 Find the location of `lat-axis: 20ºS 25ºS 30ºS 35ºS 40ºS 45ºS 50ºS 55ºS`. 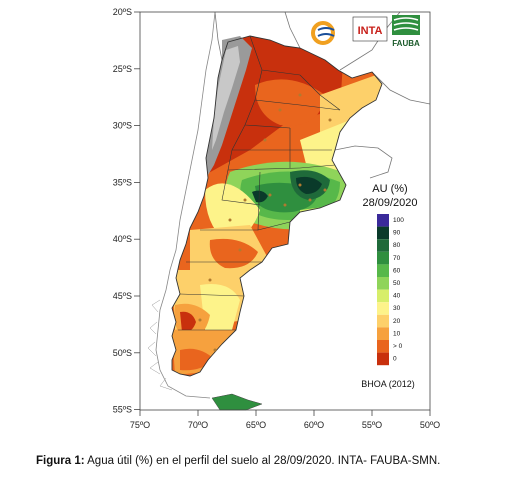

lat-axis: 20ºS 25ºS 30ºS 35ºS 40ºS 45ºS 50ºS 55ºS is located at coordinates (126, 211).